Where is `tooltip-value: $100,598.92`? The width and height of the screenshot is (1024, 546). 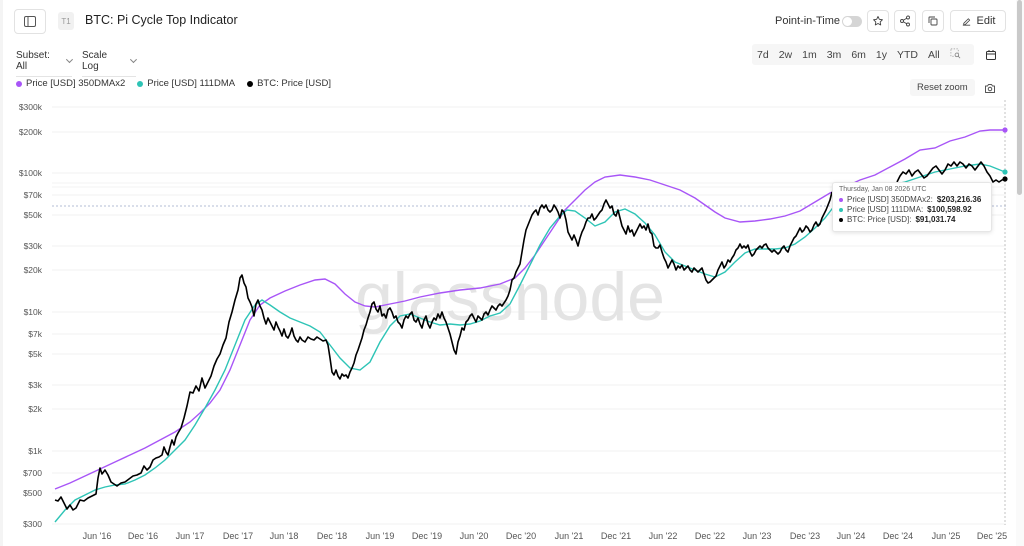
tooltip-value: $100,598.92 is located at coordinates (949, 209).